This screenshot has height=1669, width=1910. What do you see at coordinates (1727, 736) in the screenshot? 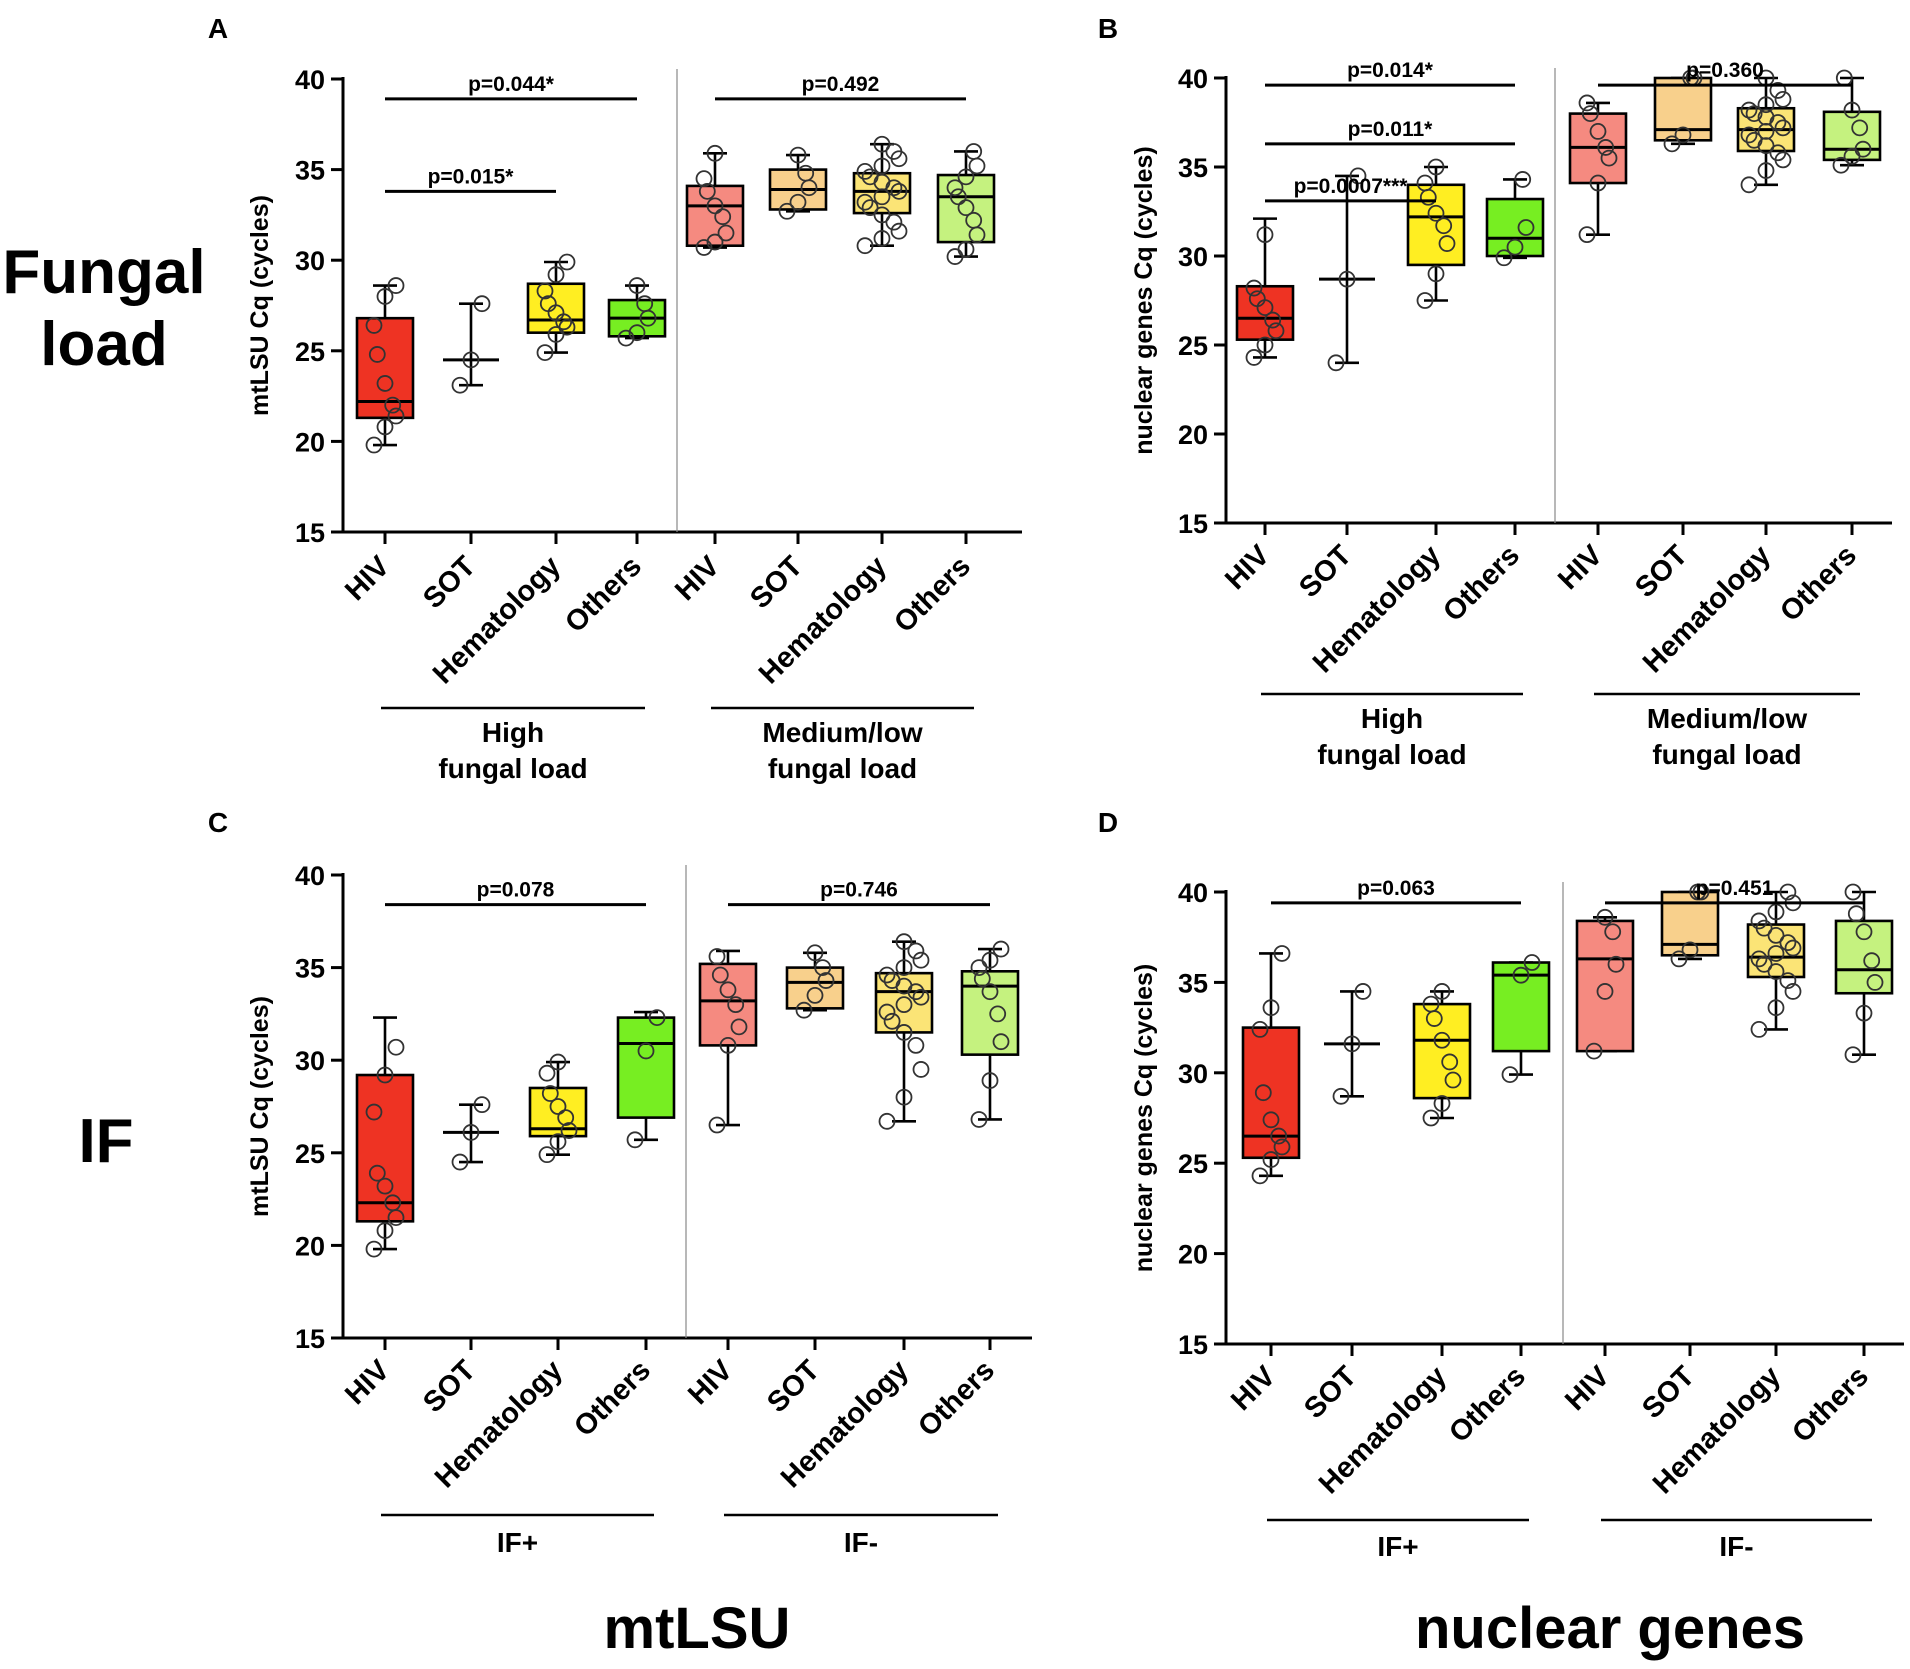
I see `group-label: Medium/low fungal load` at bounding box center [1727, 736].